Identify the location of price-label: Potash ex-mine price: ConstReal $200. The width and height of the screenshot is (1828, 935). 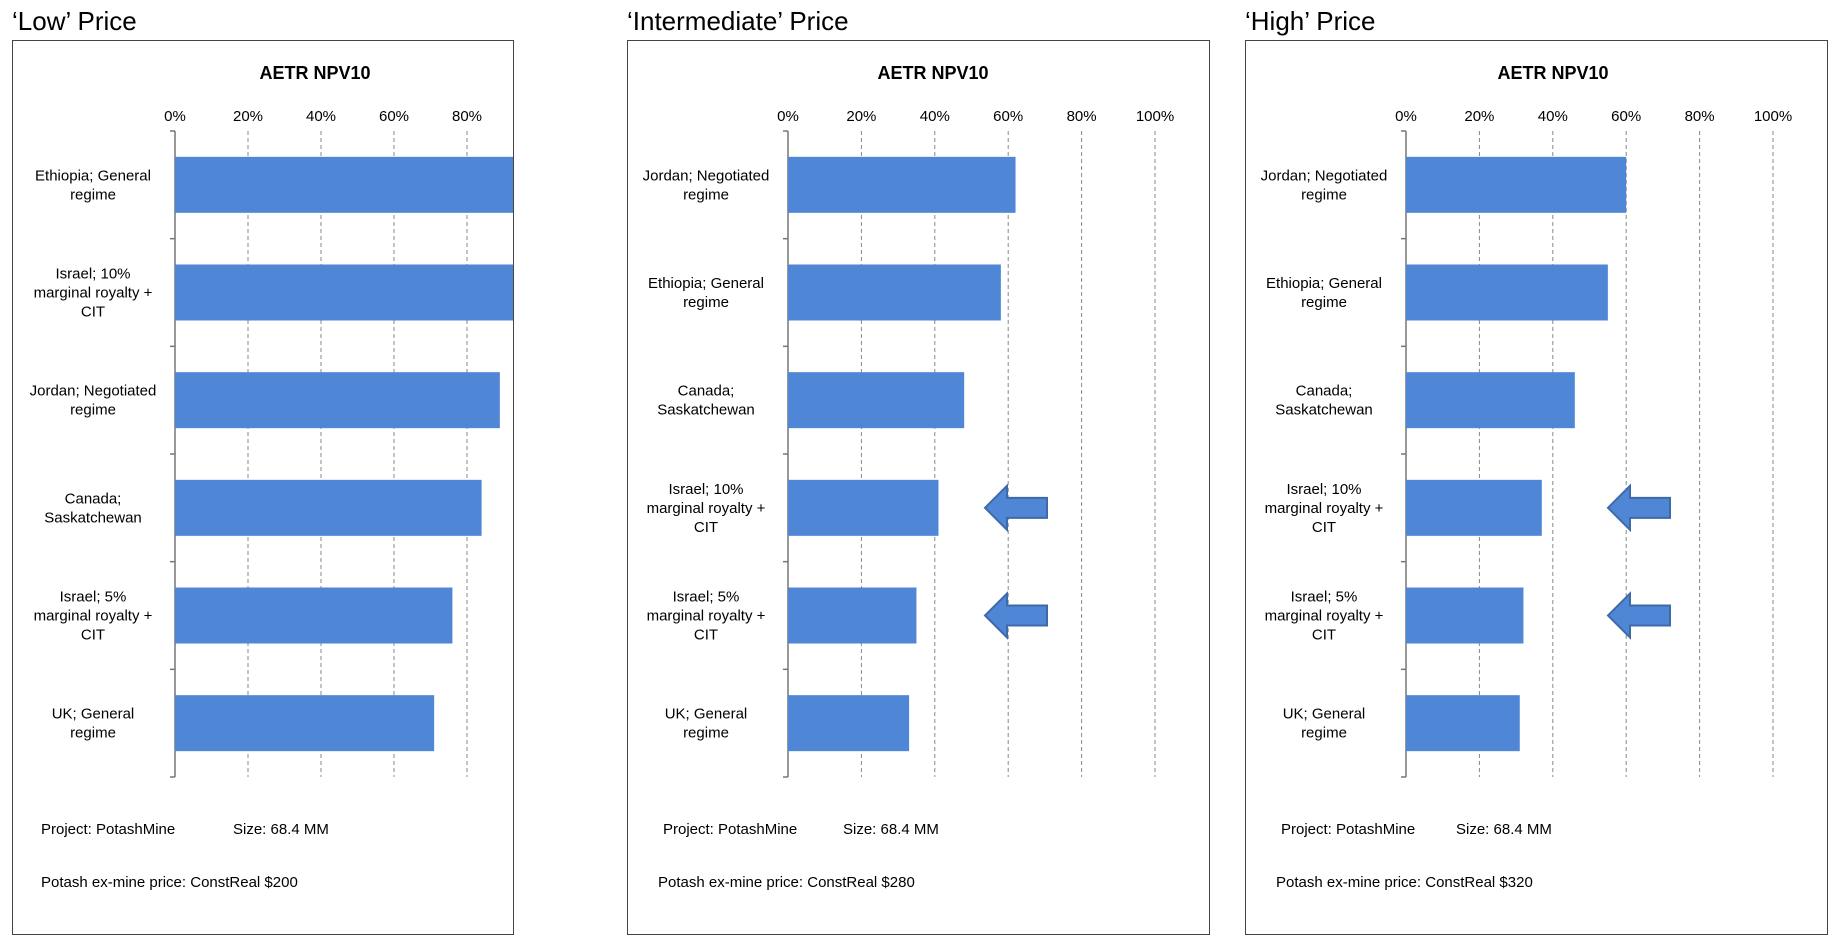
(169, 882).